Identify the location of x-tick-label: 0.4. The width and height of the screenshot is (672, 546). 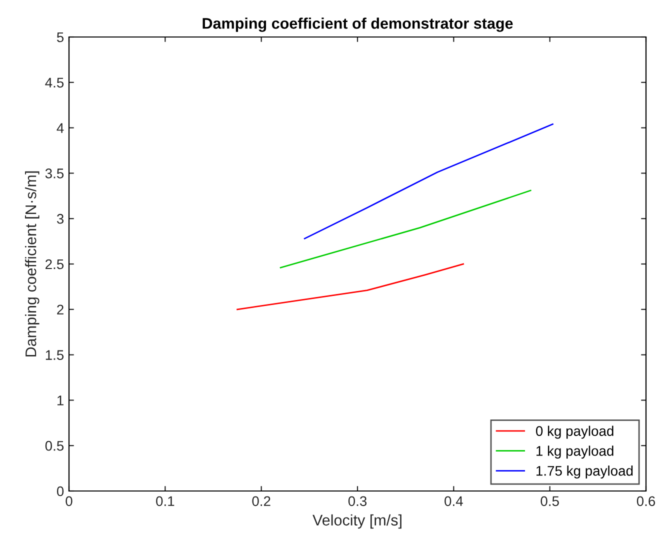
(453, 501).